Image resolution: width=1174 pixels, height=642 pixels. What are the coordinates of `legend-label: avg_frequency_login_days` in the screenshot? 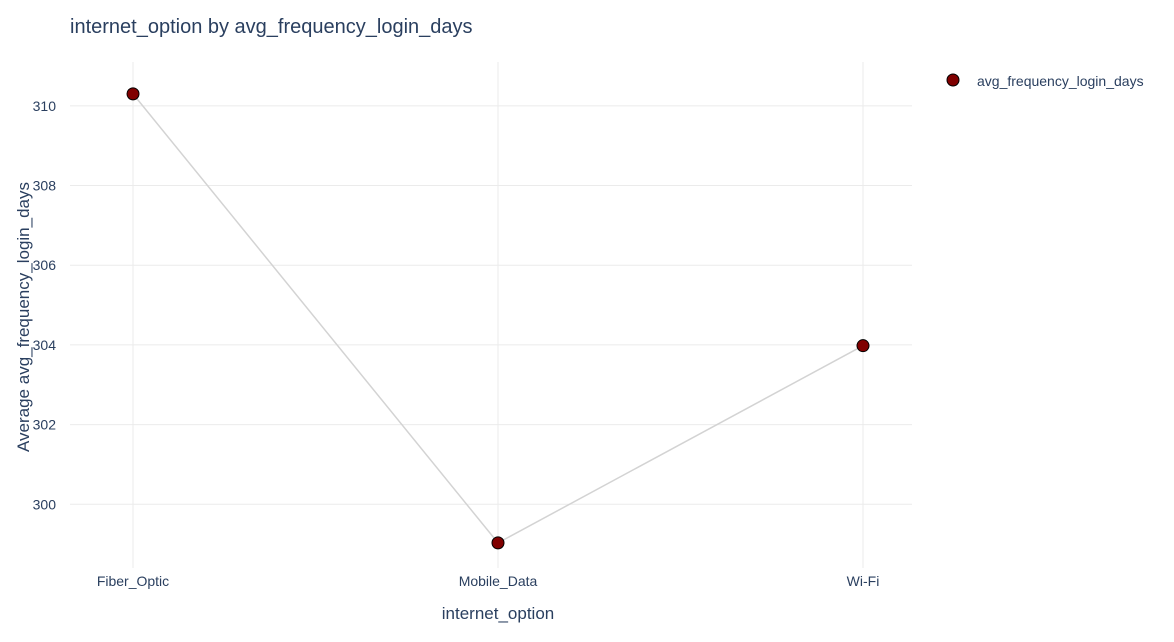 It's located at (1060, 81).